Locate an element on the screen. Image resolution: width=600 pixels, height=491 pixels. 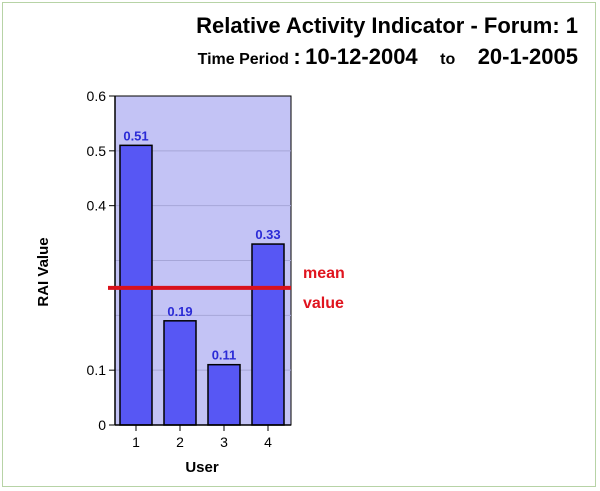
y-axis-title: RAI Value is located at coordinates (43, 271).